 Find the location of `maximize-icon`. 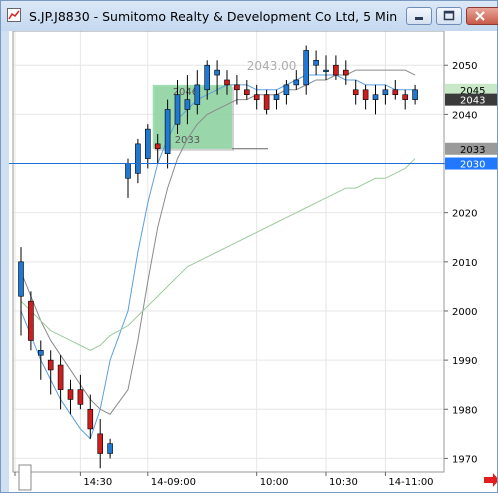

maximize-icon is located at coordinates (449, 15).